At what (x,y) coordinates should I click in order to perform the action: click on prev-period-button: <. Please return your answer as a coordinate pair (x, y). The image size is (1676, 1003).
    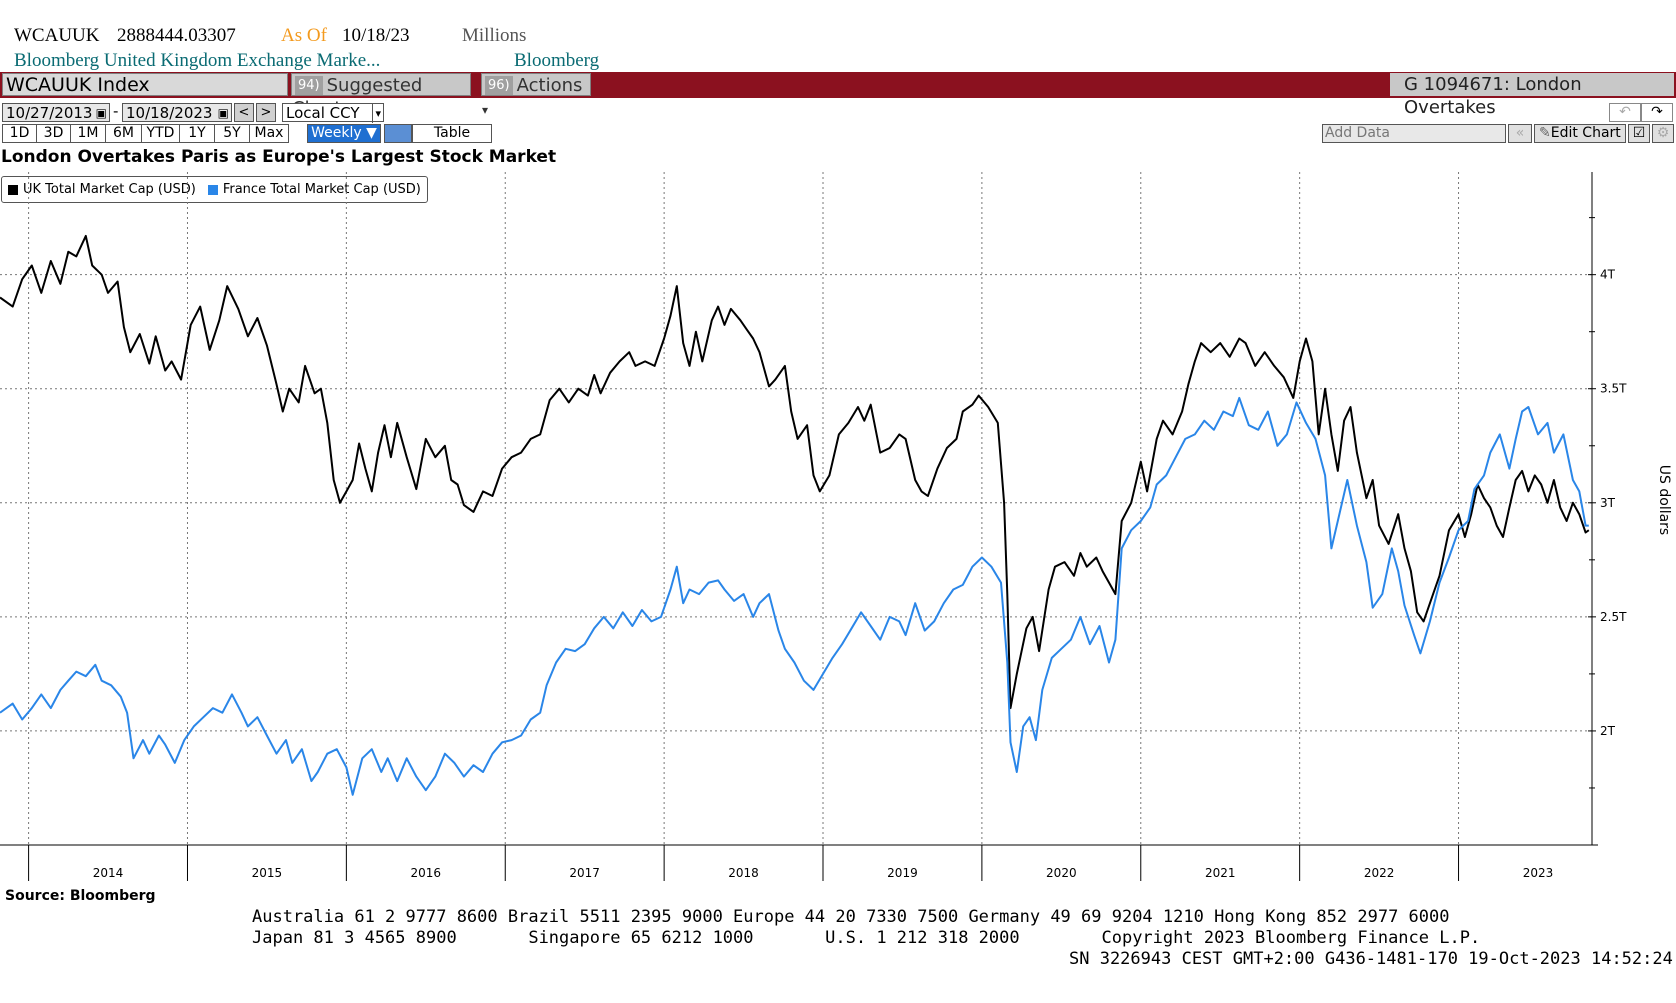
    Looking at the image, I should click on (244, 112).